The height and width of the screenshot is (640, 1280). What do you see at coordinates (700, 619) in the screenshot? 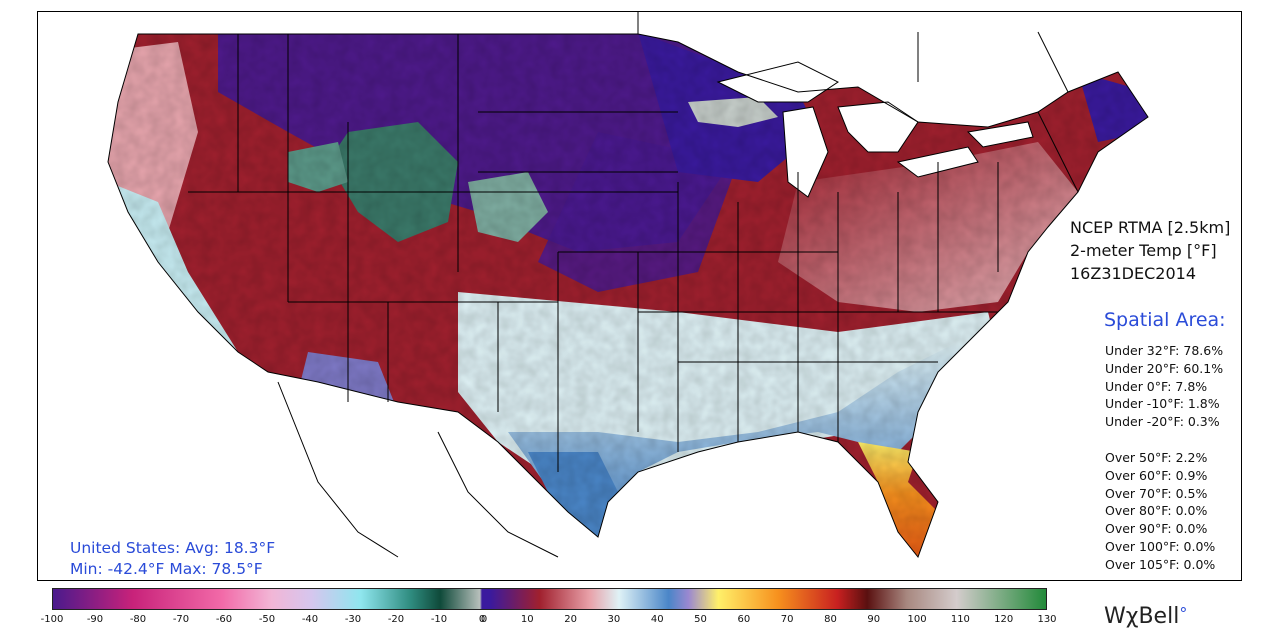
I see `colorbar-tick-label: 50` at bounding box center [700, 619].